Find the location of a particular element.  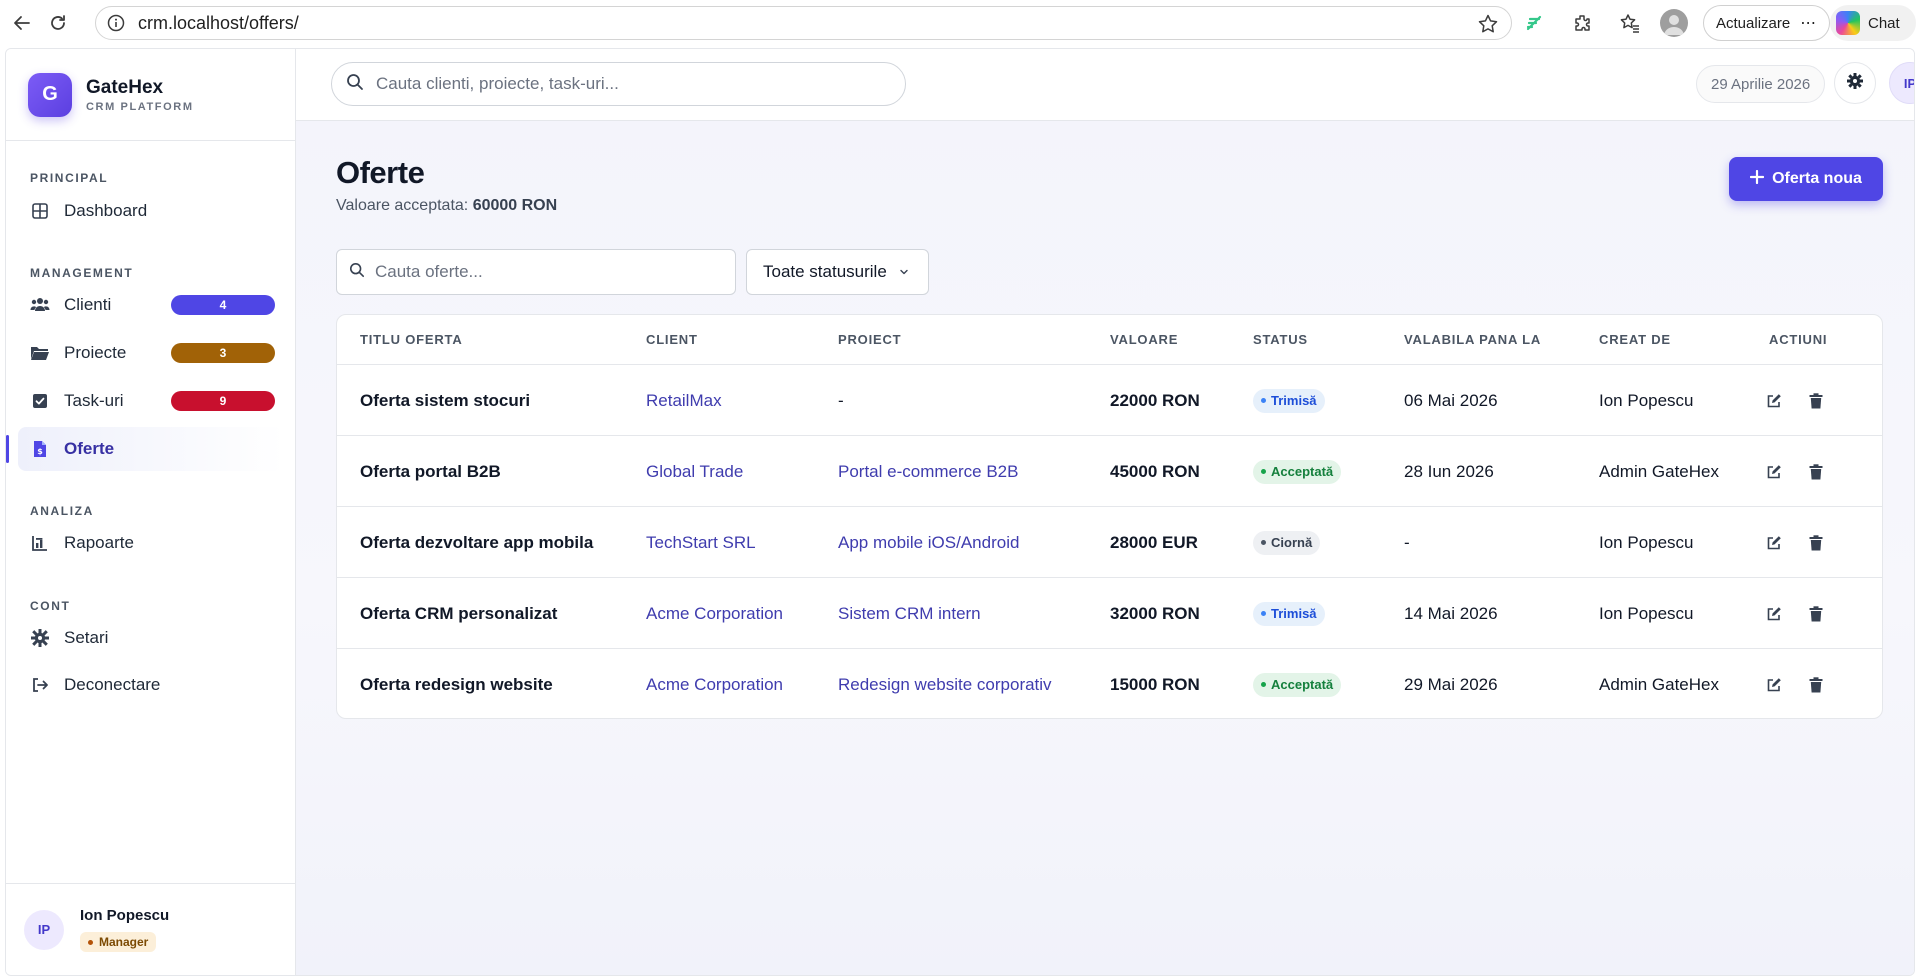

extensions-puzzle-icon is located at coordinates (1582, 23).